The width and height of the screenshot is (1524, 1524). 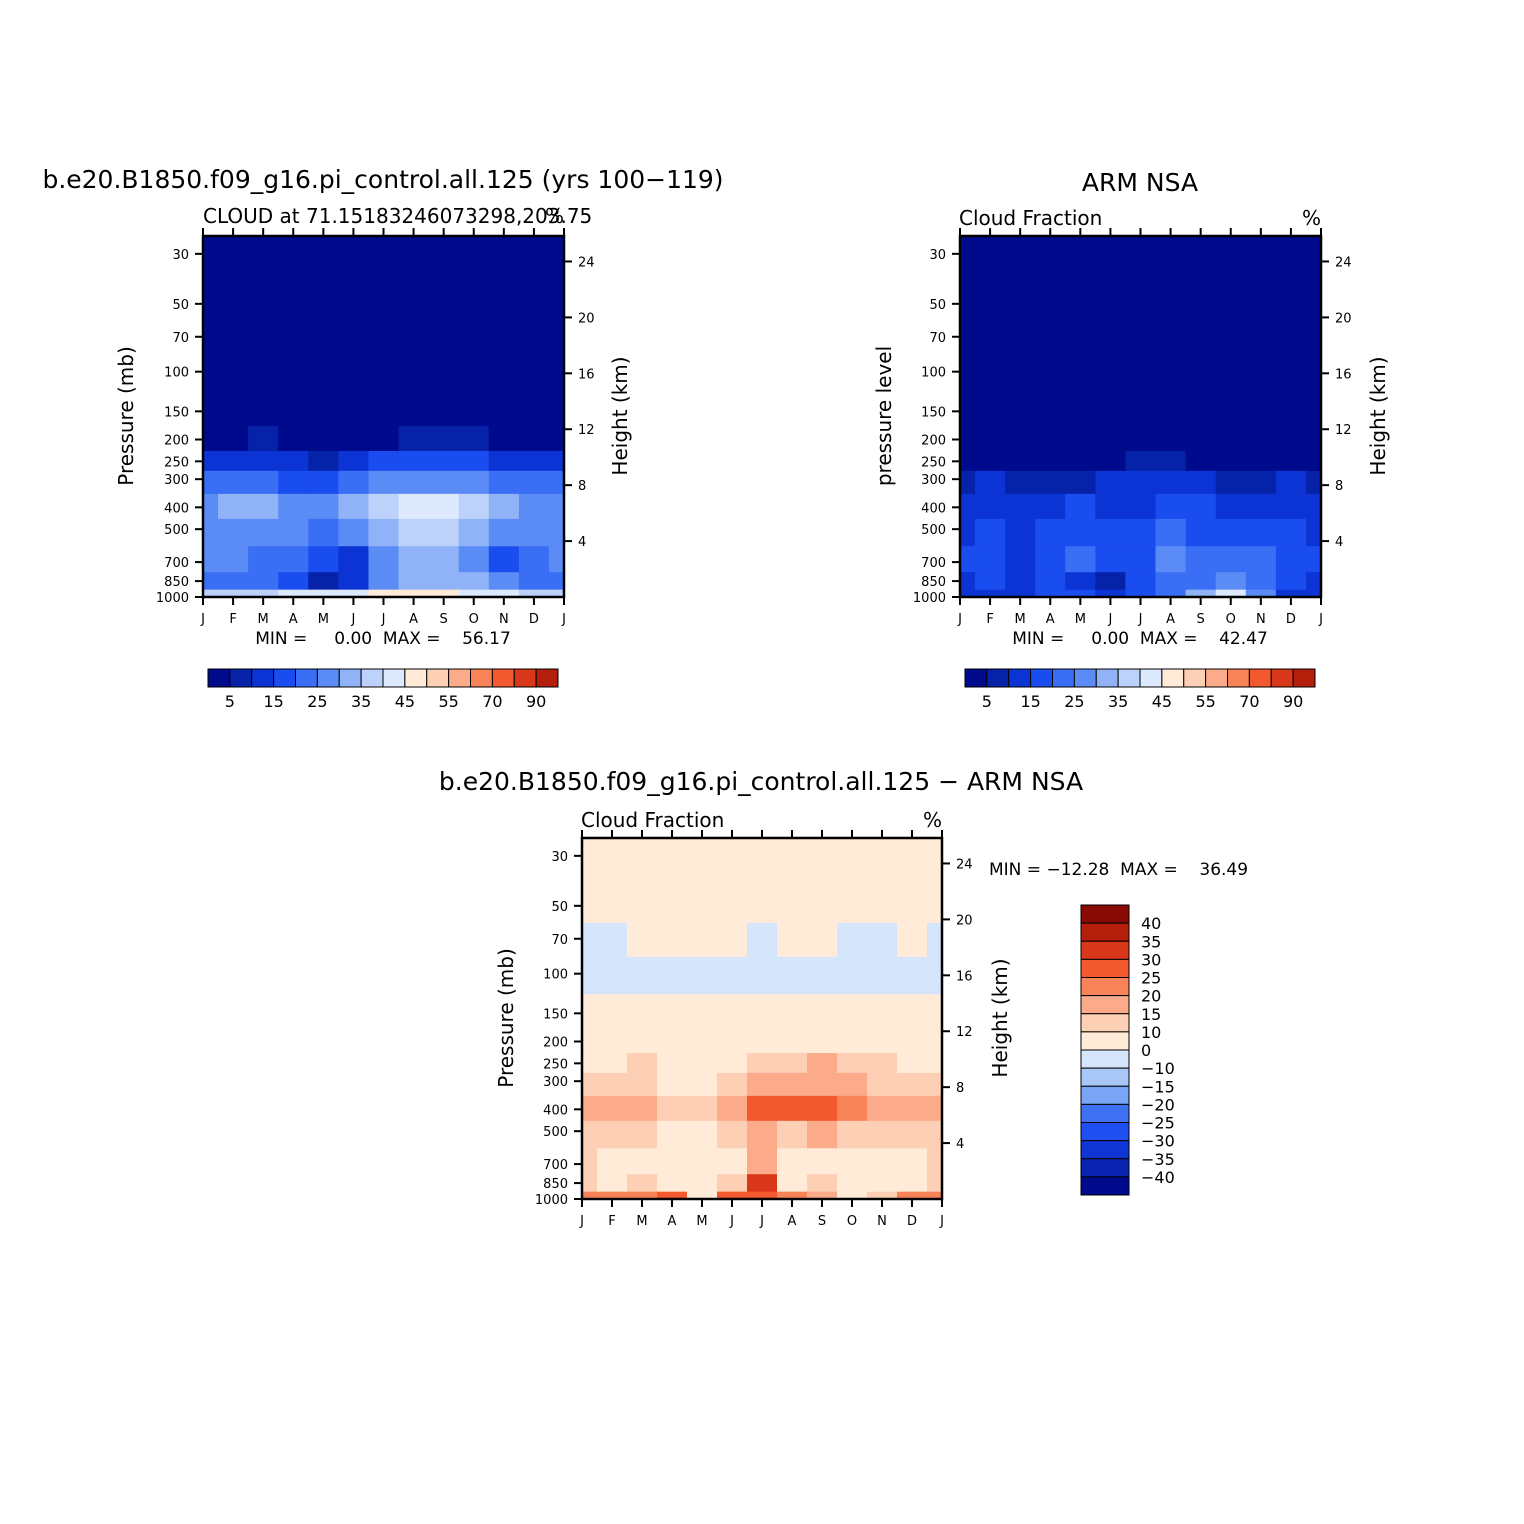 What do you see at coordinates (987, 701) in the screenshot?
I see `colorbar-label: 5` at bounding box center [987, 701].